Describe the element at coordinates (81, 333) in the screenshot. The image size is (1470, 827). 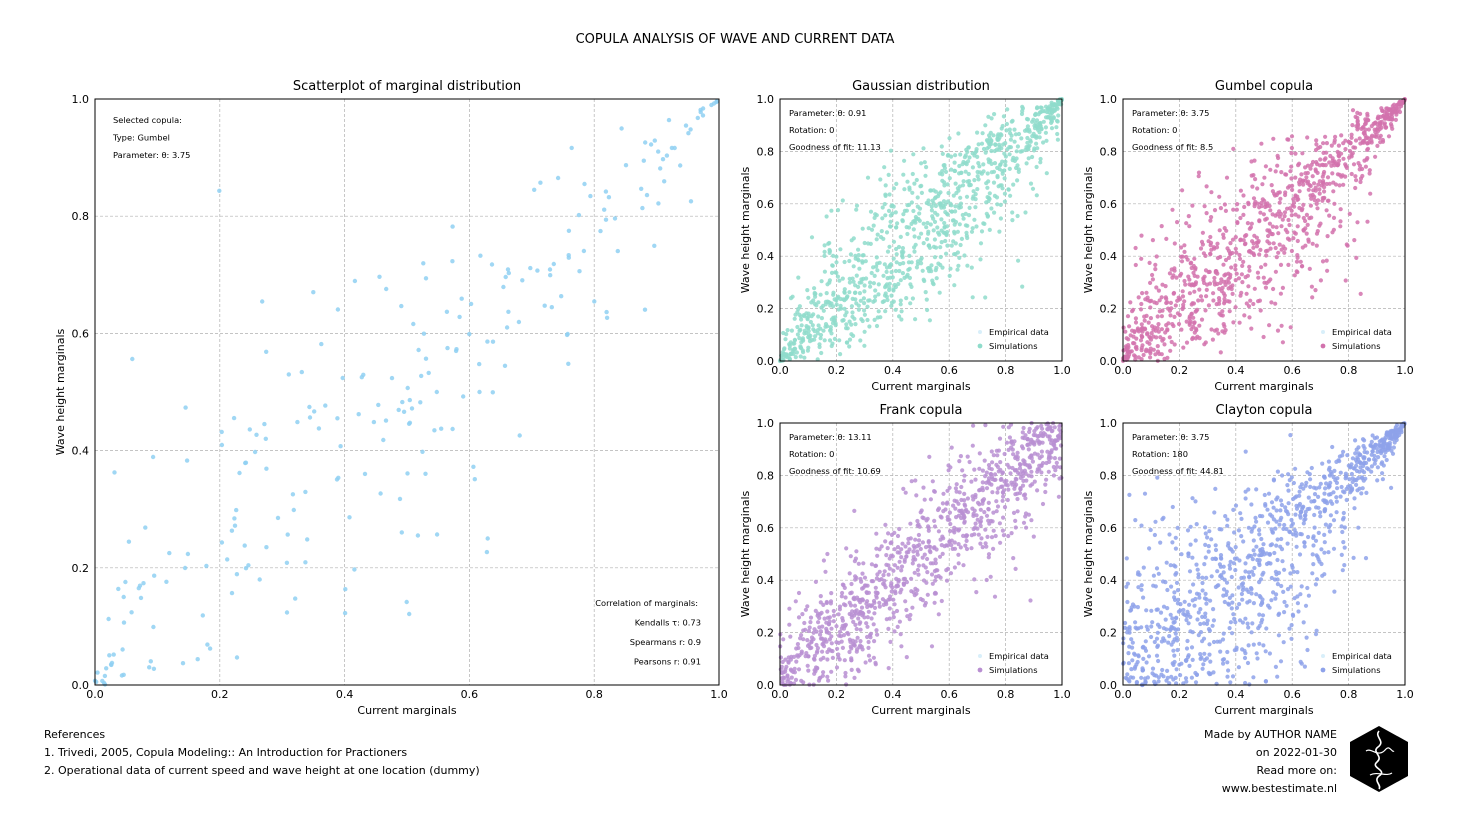
I see `y-tick-label: 0.6` at that location.